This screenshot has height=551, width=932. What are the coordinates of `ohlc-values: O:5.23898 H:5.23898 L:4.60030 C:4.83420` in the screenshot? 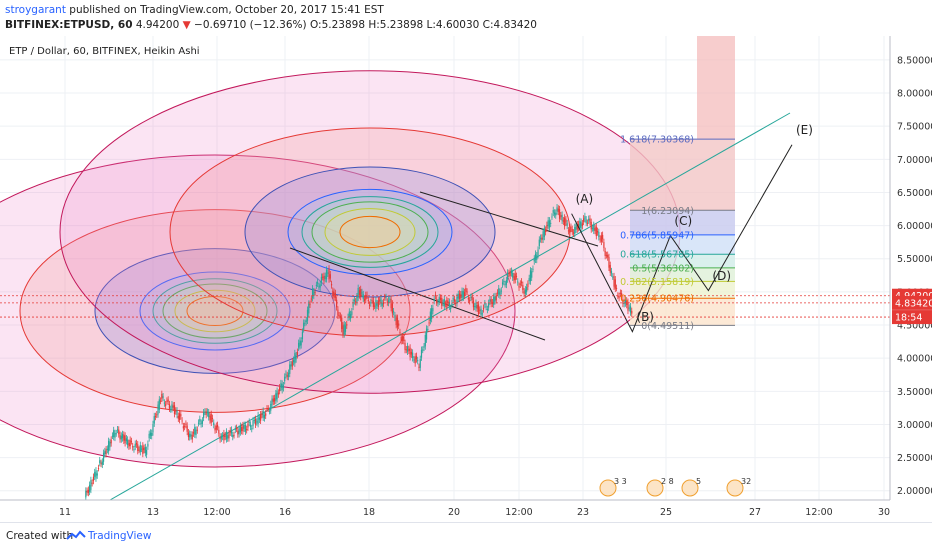 It's located at (423, 25).